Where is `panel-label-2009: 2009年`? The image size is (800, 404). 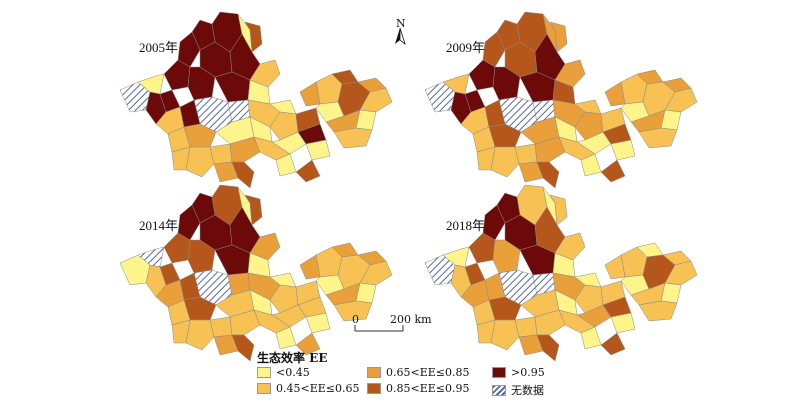 panel-label-2009: 2009年 is located at coordinates (466, 47).